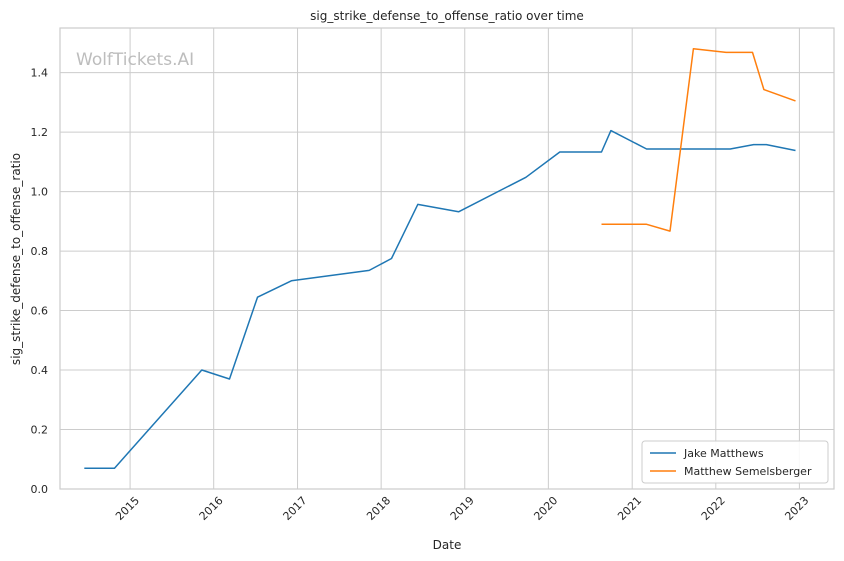  I want to click on watermark: WolfTickets.AI, so click(135, 60).